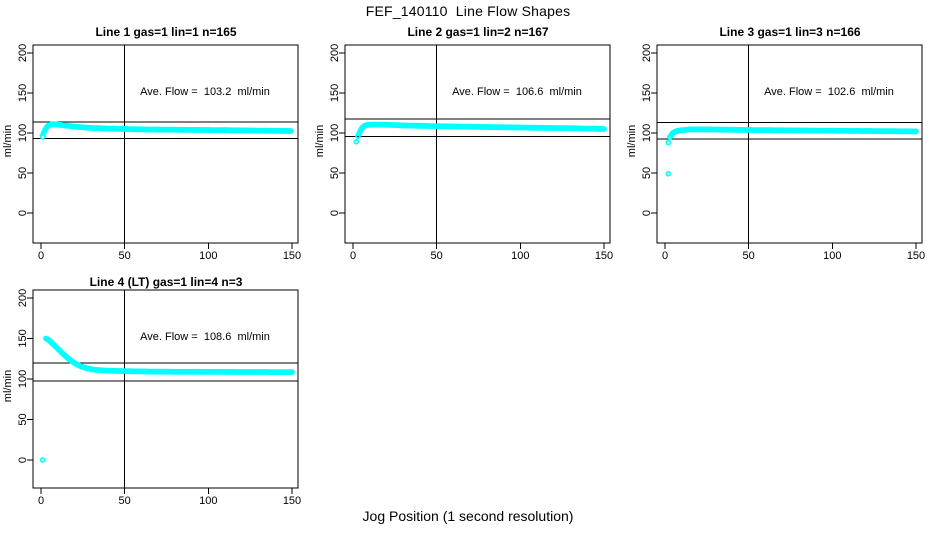 The width and height of the screenshot is (936, 540). What do you see at coordinates (468, 11) in the screenshot?
I see `figure-title: FEF_140110 Line Flow Shapes` at bounding box center [468, 11].